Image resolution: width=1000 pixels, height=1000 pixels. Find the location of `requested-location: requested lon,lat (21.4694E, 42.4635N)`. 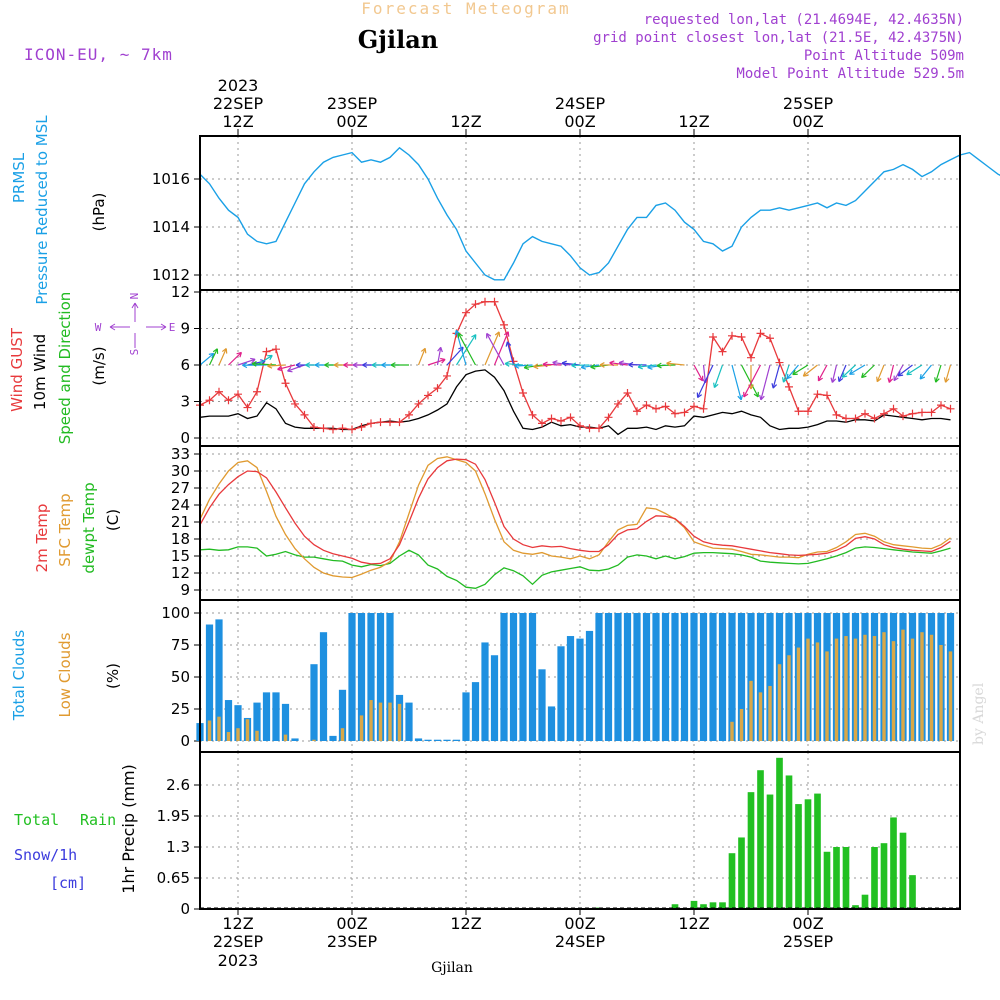

requested-location: requested lon,lat (21.4694E, 42.4635N) is located at coordinates (804, 20).